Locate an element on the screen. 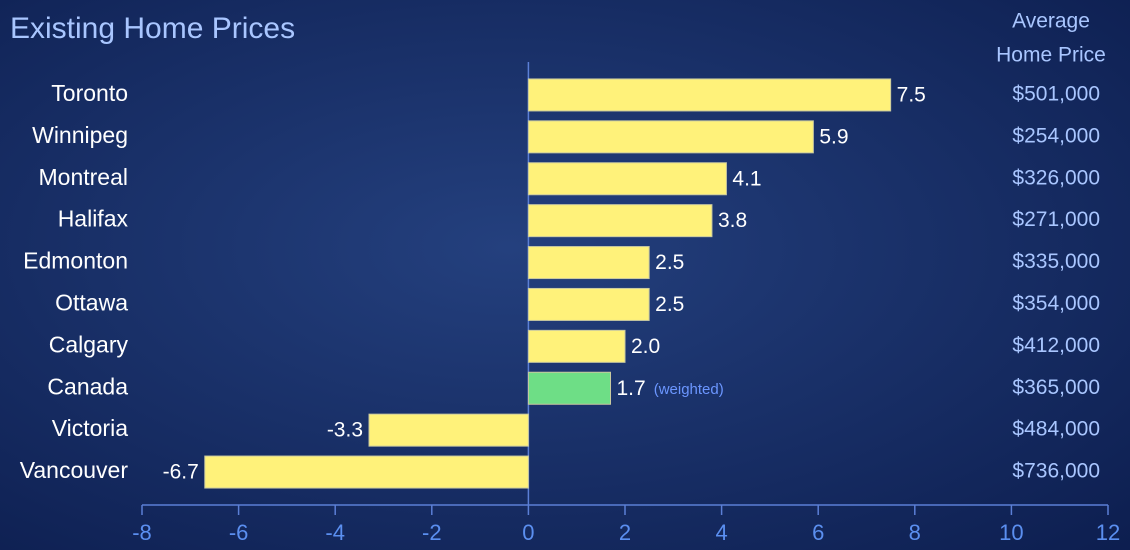  value-label: 2.0 is located at coordinates (645, 346).